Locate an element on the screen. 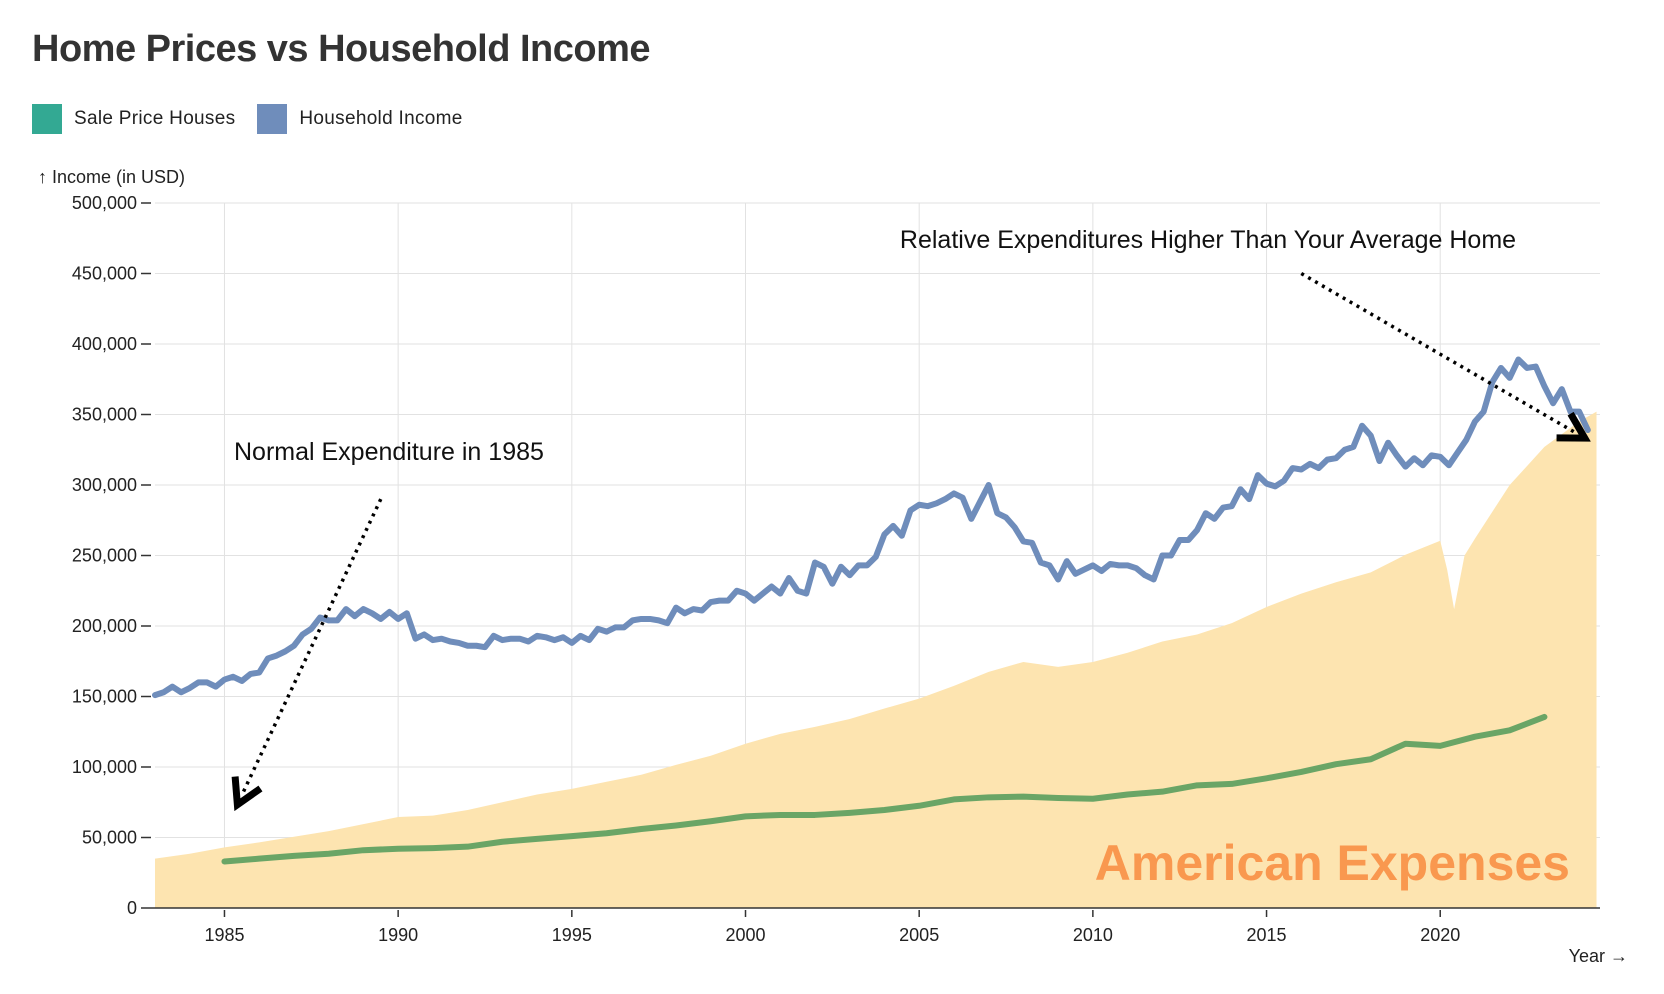  x-tick-label: 2015 is located at coordinates (1267, 935).